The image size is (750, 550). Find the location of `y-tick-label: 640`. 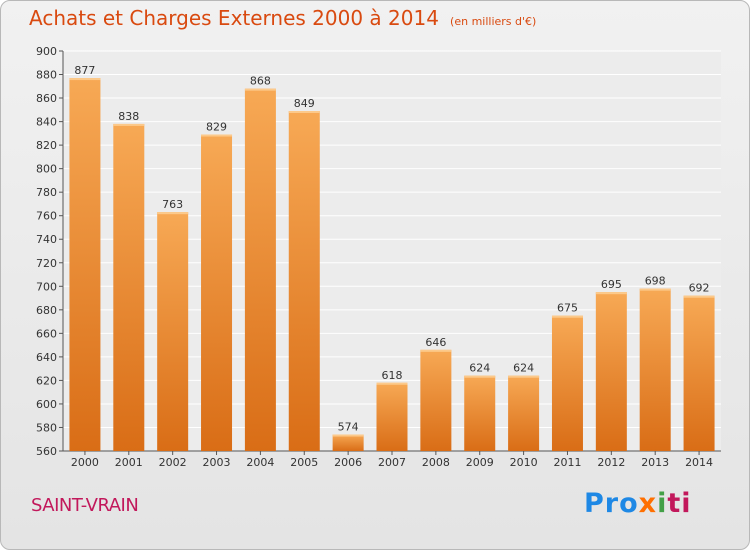

y-tick-label: 640 is located at coordinates (46, 357).